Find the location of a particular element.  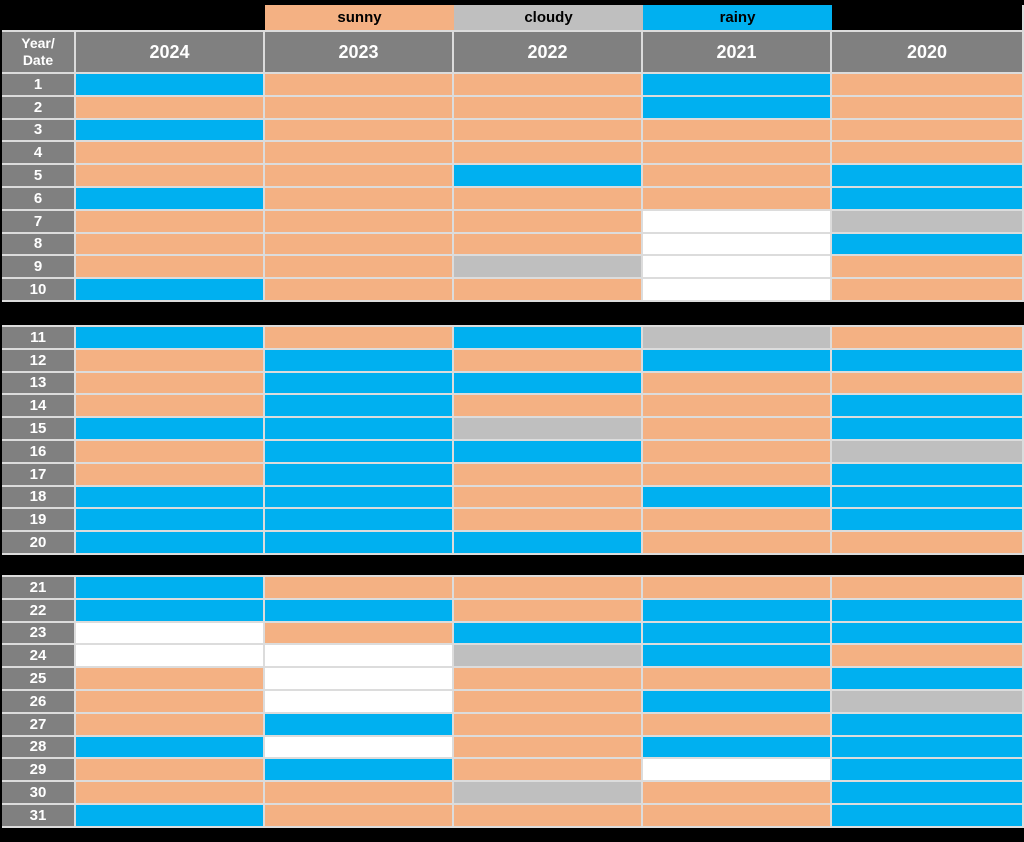

table-row: 12 is located at coordinates (512, 360).